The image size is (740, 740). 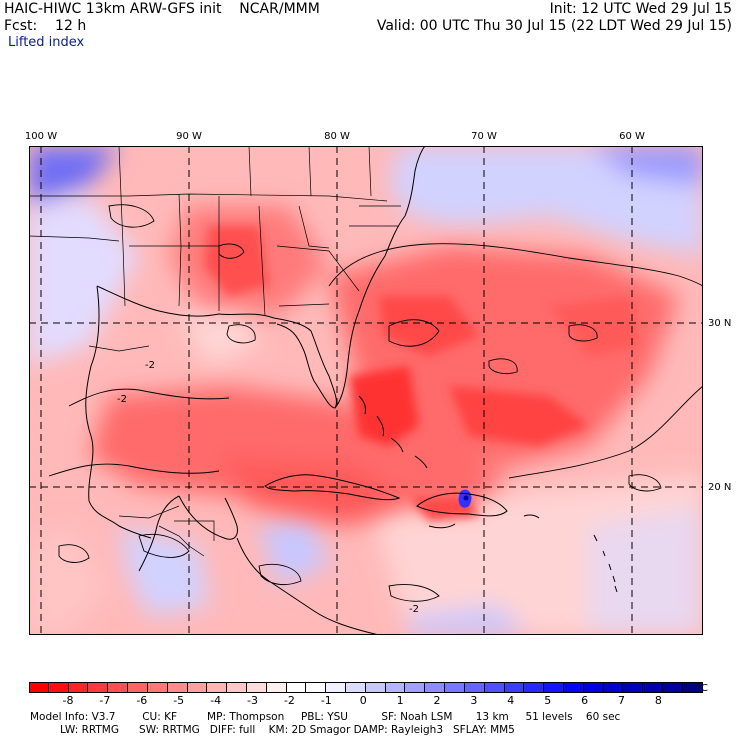 I want to click on colorbar-unit: °C, so click(x=702, y=688).